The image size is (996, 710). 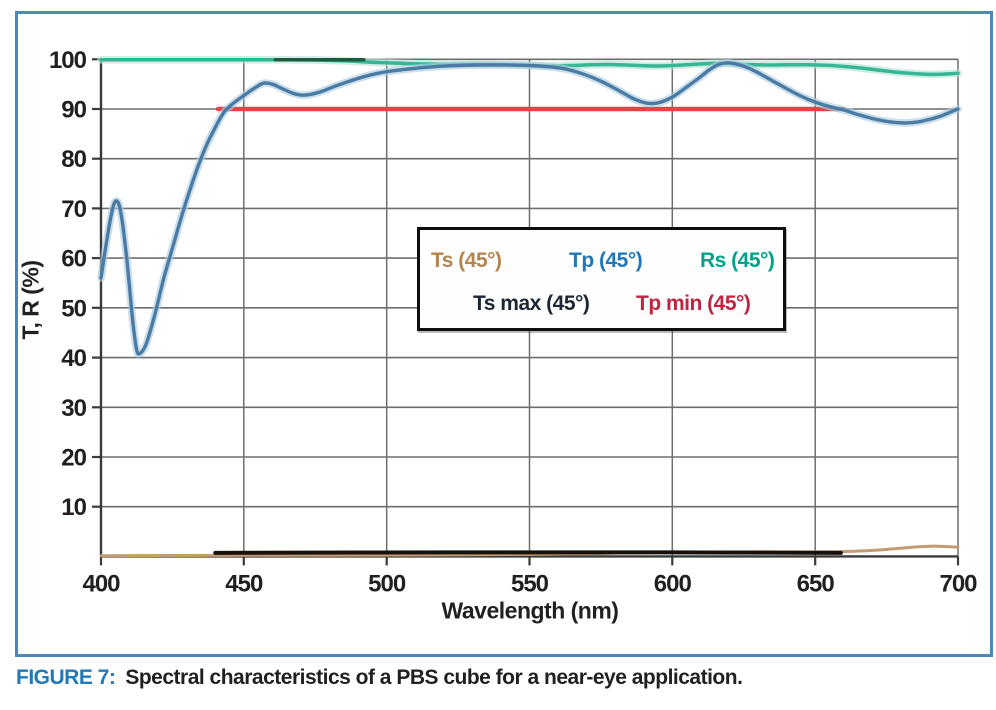 I want to click on x-axis-title: Wavelength (nm), so click(x=530, y=610).